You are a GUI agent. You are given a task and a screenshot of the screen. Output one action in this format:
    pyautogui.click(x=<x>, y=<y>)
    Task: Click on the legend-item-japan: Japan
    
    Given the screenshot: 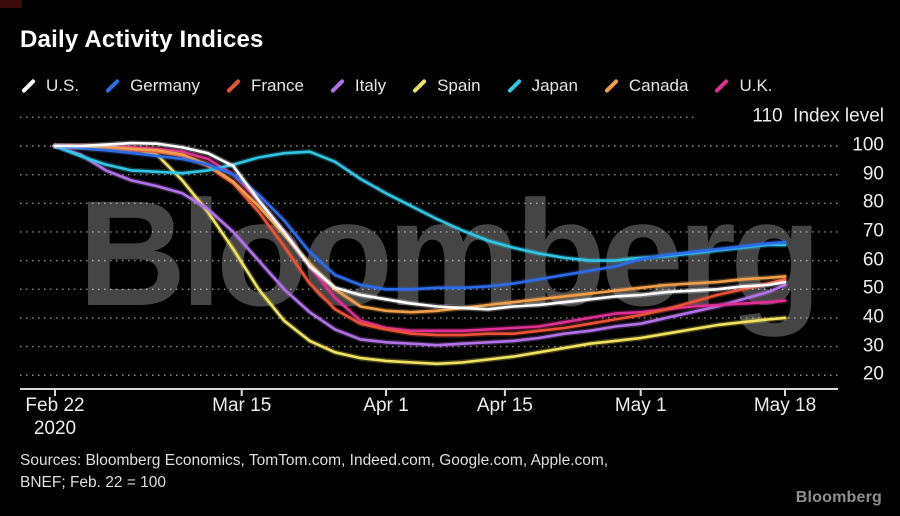 What is the action you would take?
    pyautogui.click(x=542, y=86)
    